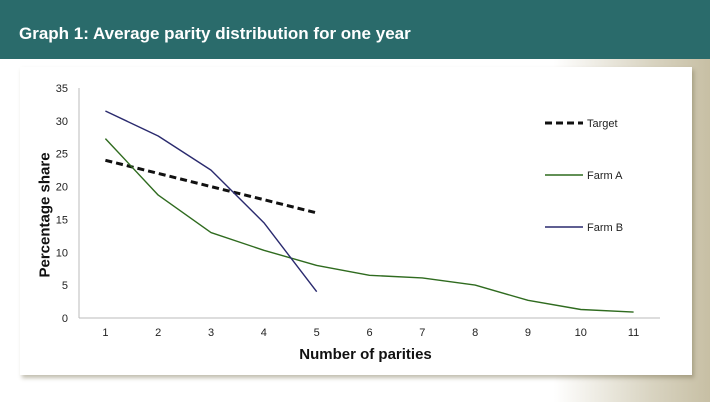  I want to click on y-tick-label: 15, so click(62, 220).